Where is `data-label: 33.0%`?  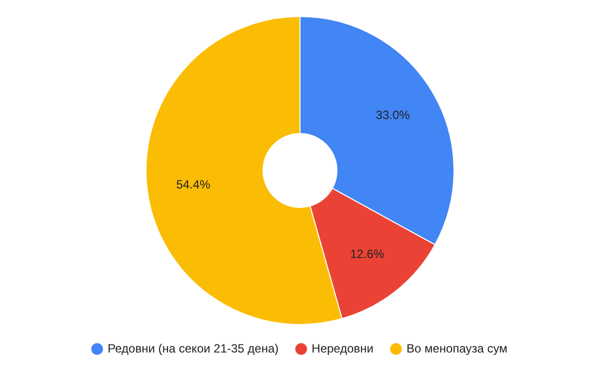 data-label: 33.0% is located at coordinates (393, 115).